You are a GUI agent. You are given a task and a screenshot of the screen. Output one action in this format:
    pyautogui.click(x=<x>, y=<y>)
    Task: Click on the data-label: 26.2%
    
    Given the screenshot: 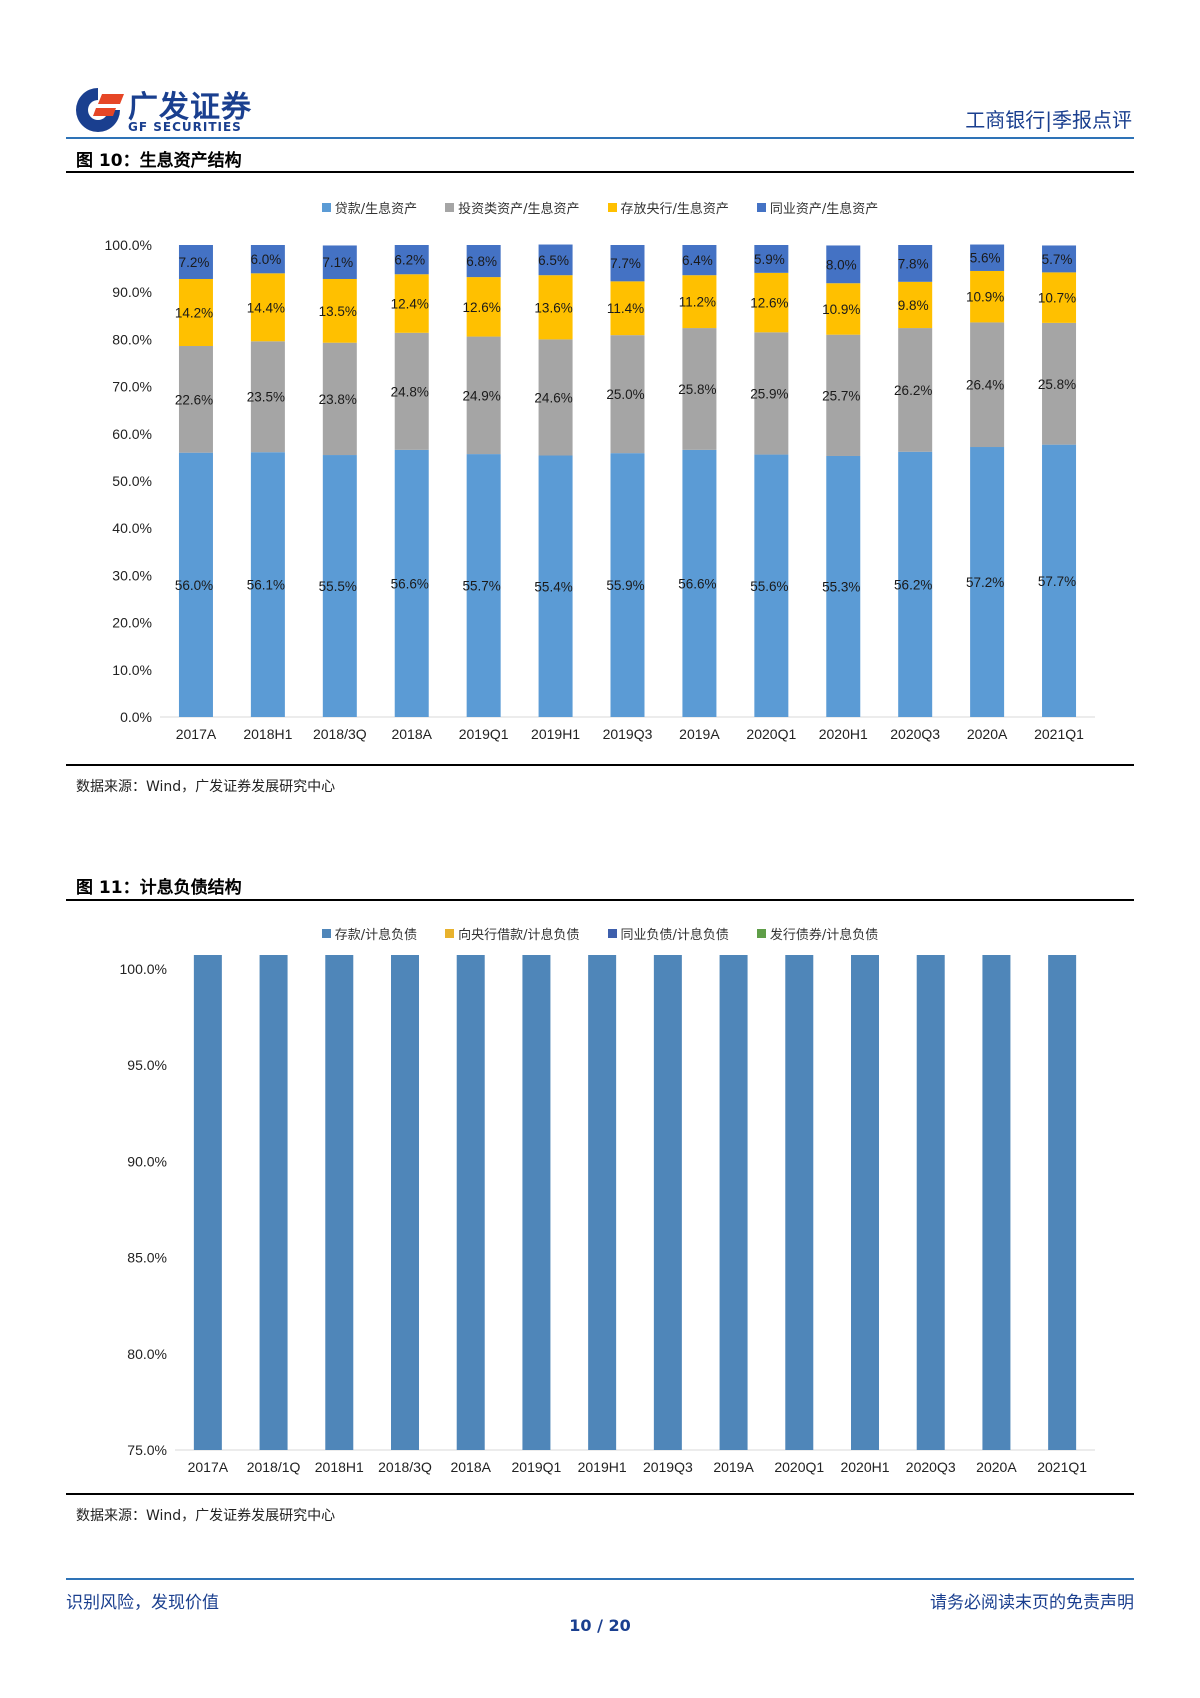 What is the action you would take?
    pyautogui.click(x=913, y=390)
    